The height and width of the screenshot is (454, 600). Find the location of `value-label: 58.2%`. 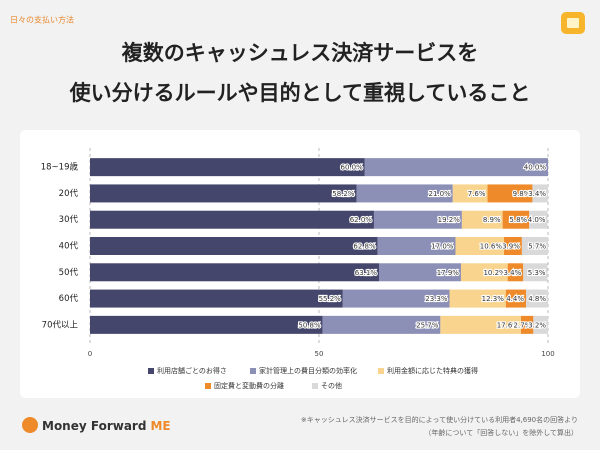

value-label: 58.2% is located at coordinates (343, 194).